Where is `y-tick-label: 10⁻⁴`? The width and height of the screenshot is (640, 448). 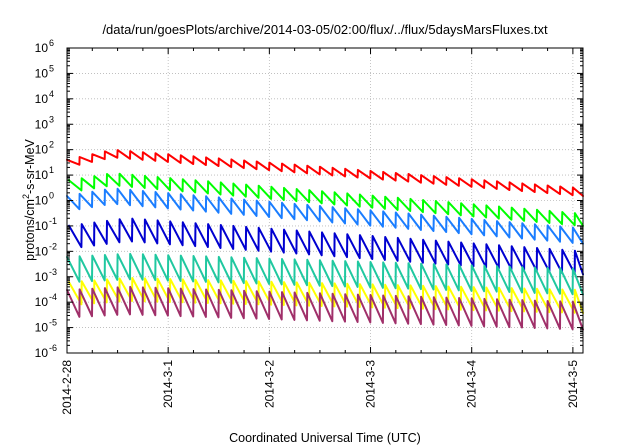
y-tick-label: 10⁻⁴ is located at coordinates (46, 300).